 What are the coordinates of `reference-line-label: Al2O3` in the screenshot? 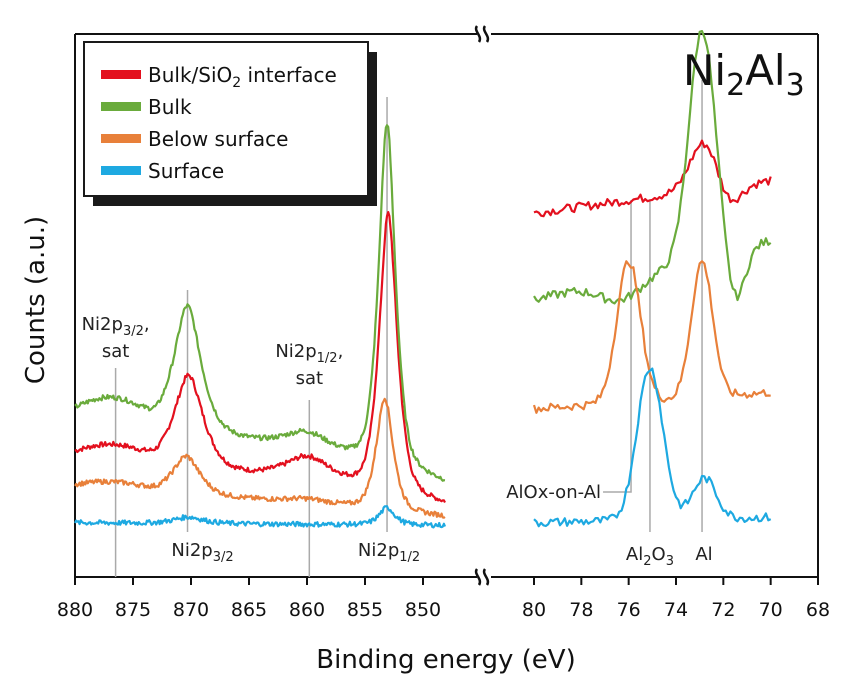 It's located at (650, 556).